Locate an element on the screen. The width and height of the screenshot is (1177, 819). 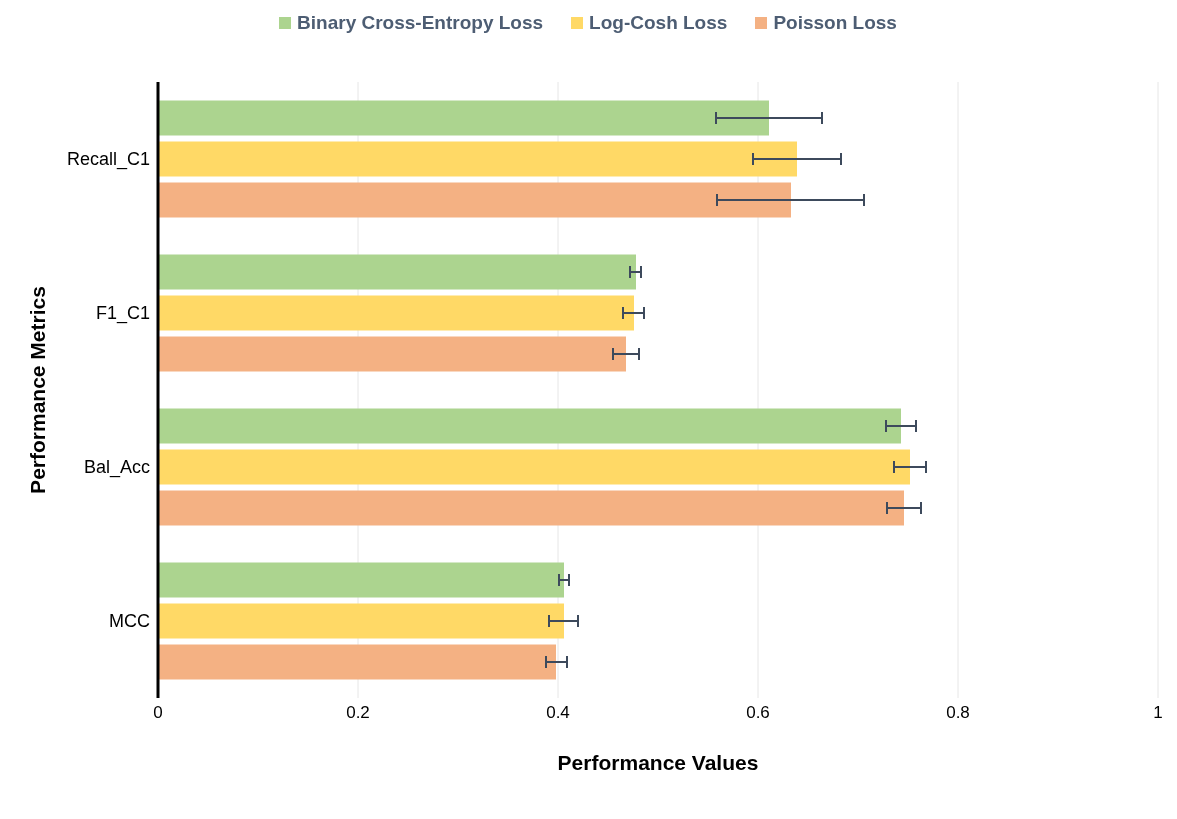
x-tick-label: 1 is located at coordinates (1158, 713).